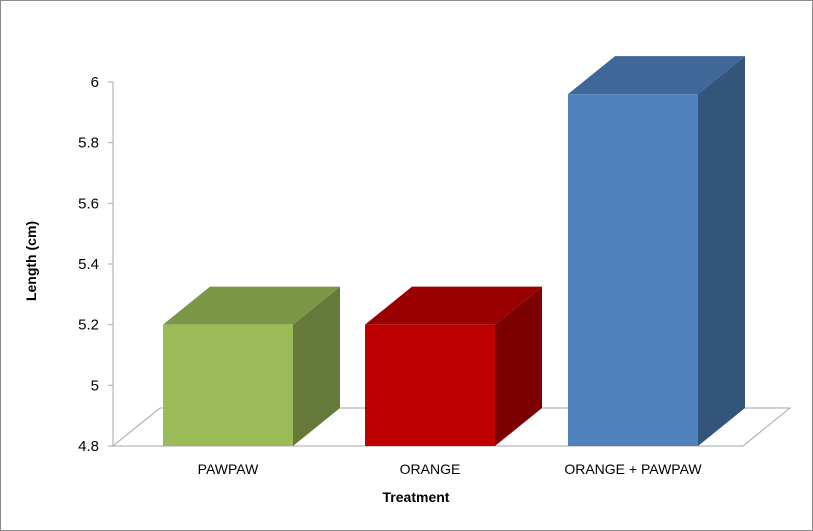 The width and height of the screenshot is (813, 531). I want to click on x-category-label: ORANGE, so click(430, 469).